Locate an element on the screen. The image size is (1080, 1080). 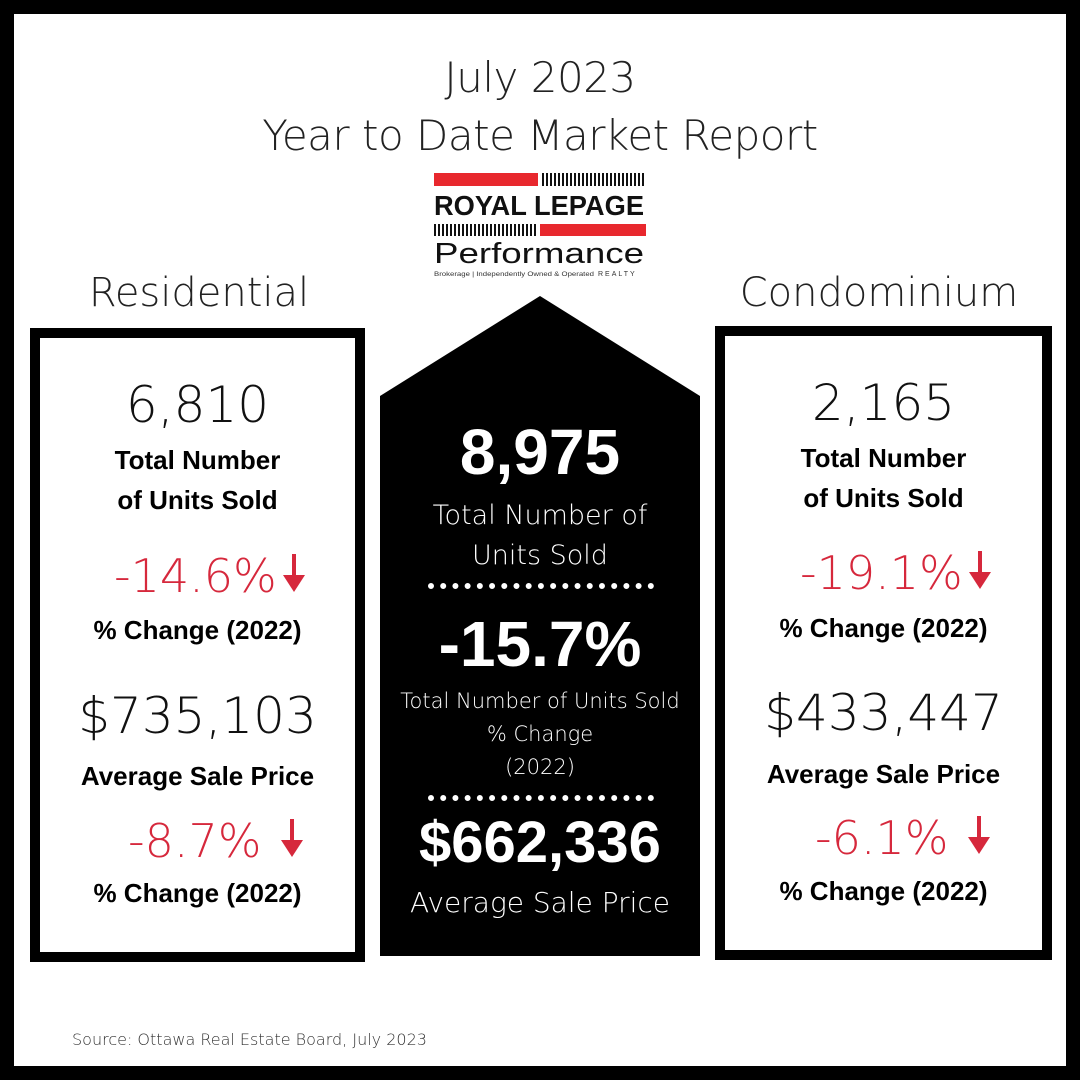
condominium-change-label-2: % Change (2022) is located at coordinates (883, 891).